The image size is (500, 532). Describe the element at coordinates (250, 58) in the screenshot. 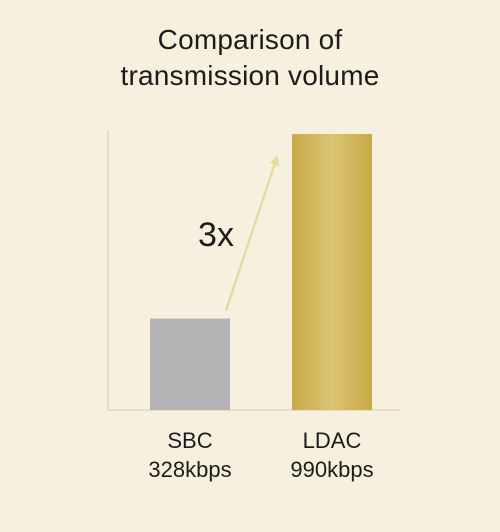

I see `chart-title: Comparison of transmission volume` at that location.